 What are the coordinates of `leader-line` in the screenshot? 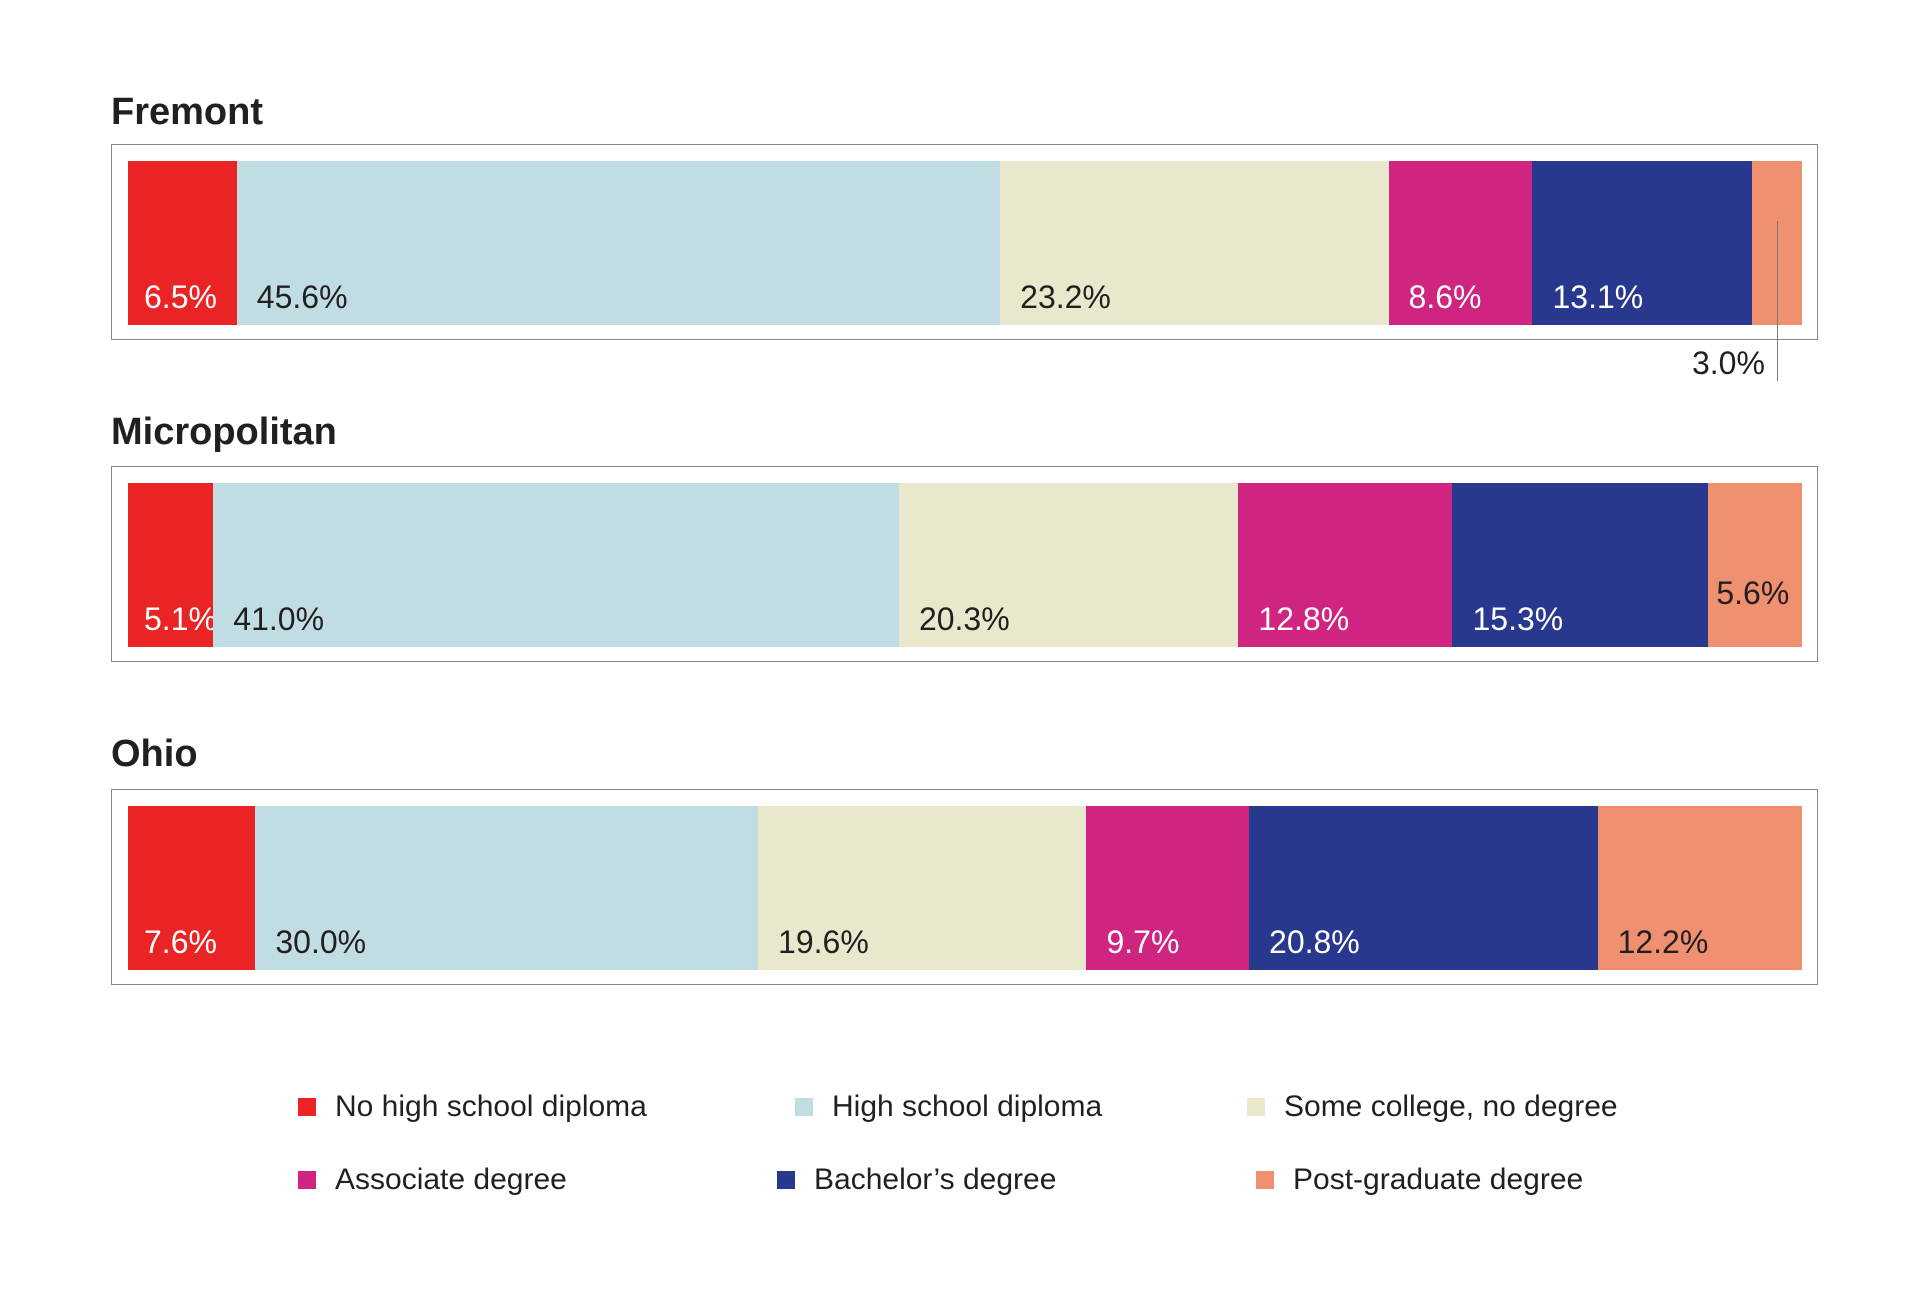 It's located at (1777, 301).